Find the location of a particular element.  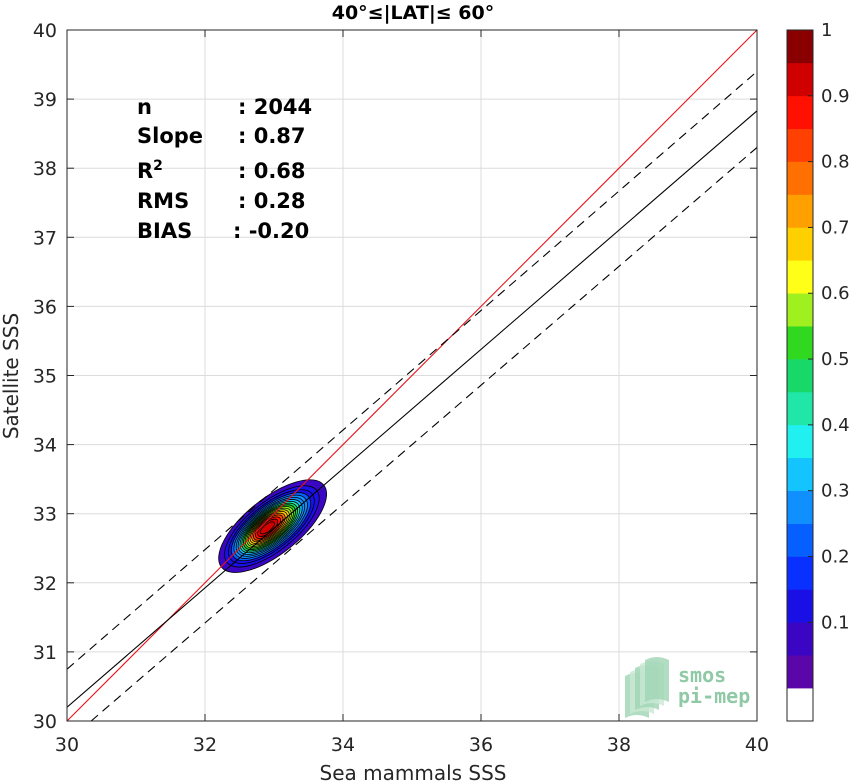

x-tick-label-1: 32 is located at coordinates (205, 745).